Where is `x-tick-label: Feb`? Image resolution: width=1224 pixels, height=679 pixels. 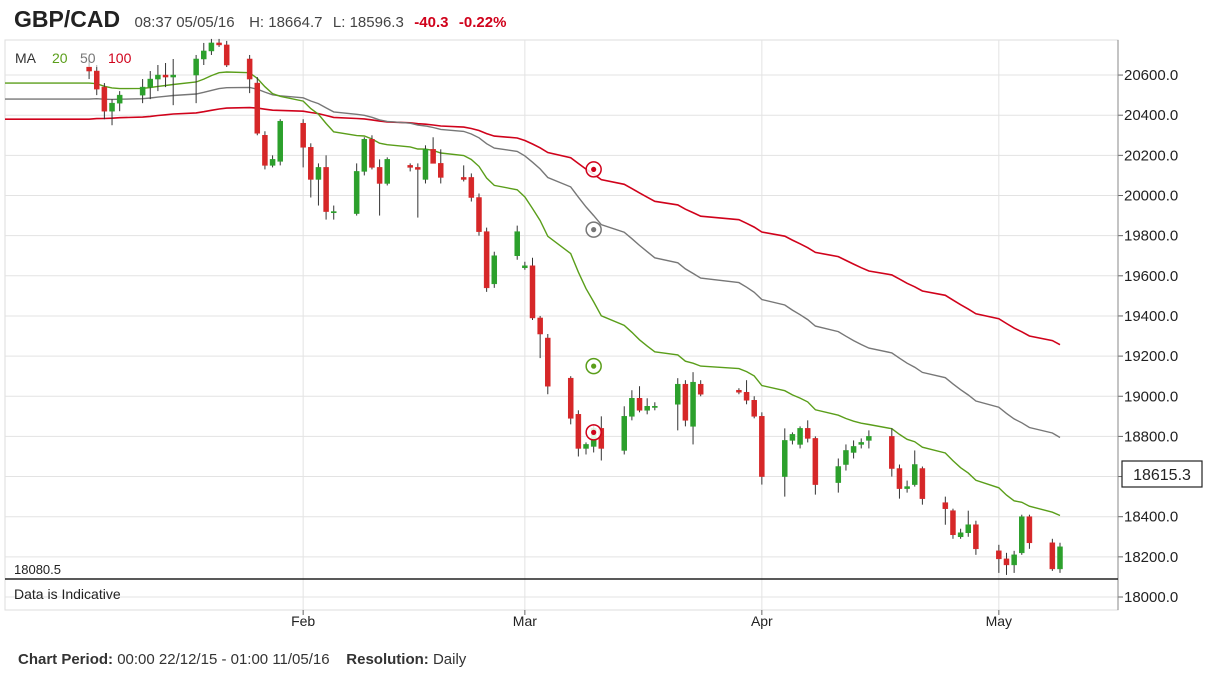
x-tick-label: Feb is located at coordinates (303, 621).